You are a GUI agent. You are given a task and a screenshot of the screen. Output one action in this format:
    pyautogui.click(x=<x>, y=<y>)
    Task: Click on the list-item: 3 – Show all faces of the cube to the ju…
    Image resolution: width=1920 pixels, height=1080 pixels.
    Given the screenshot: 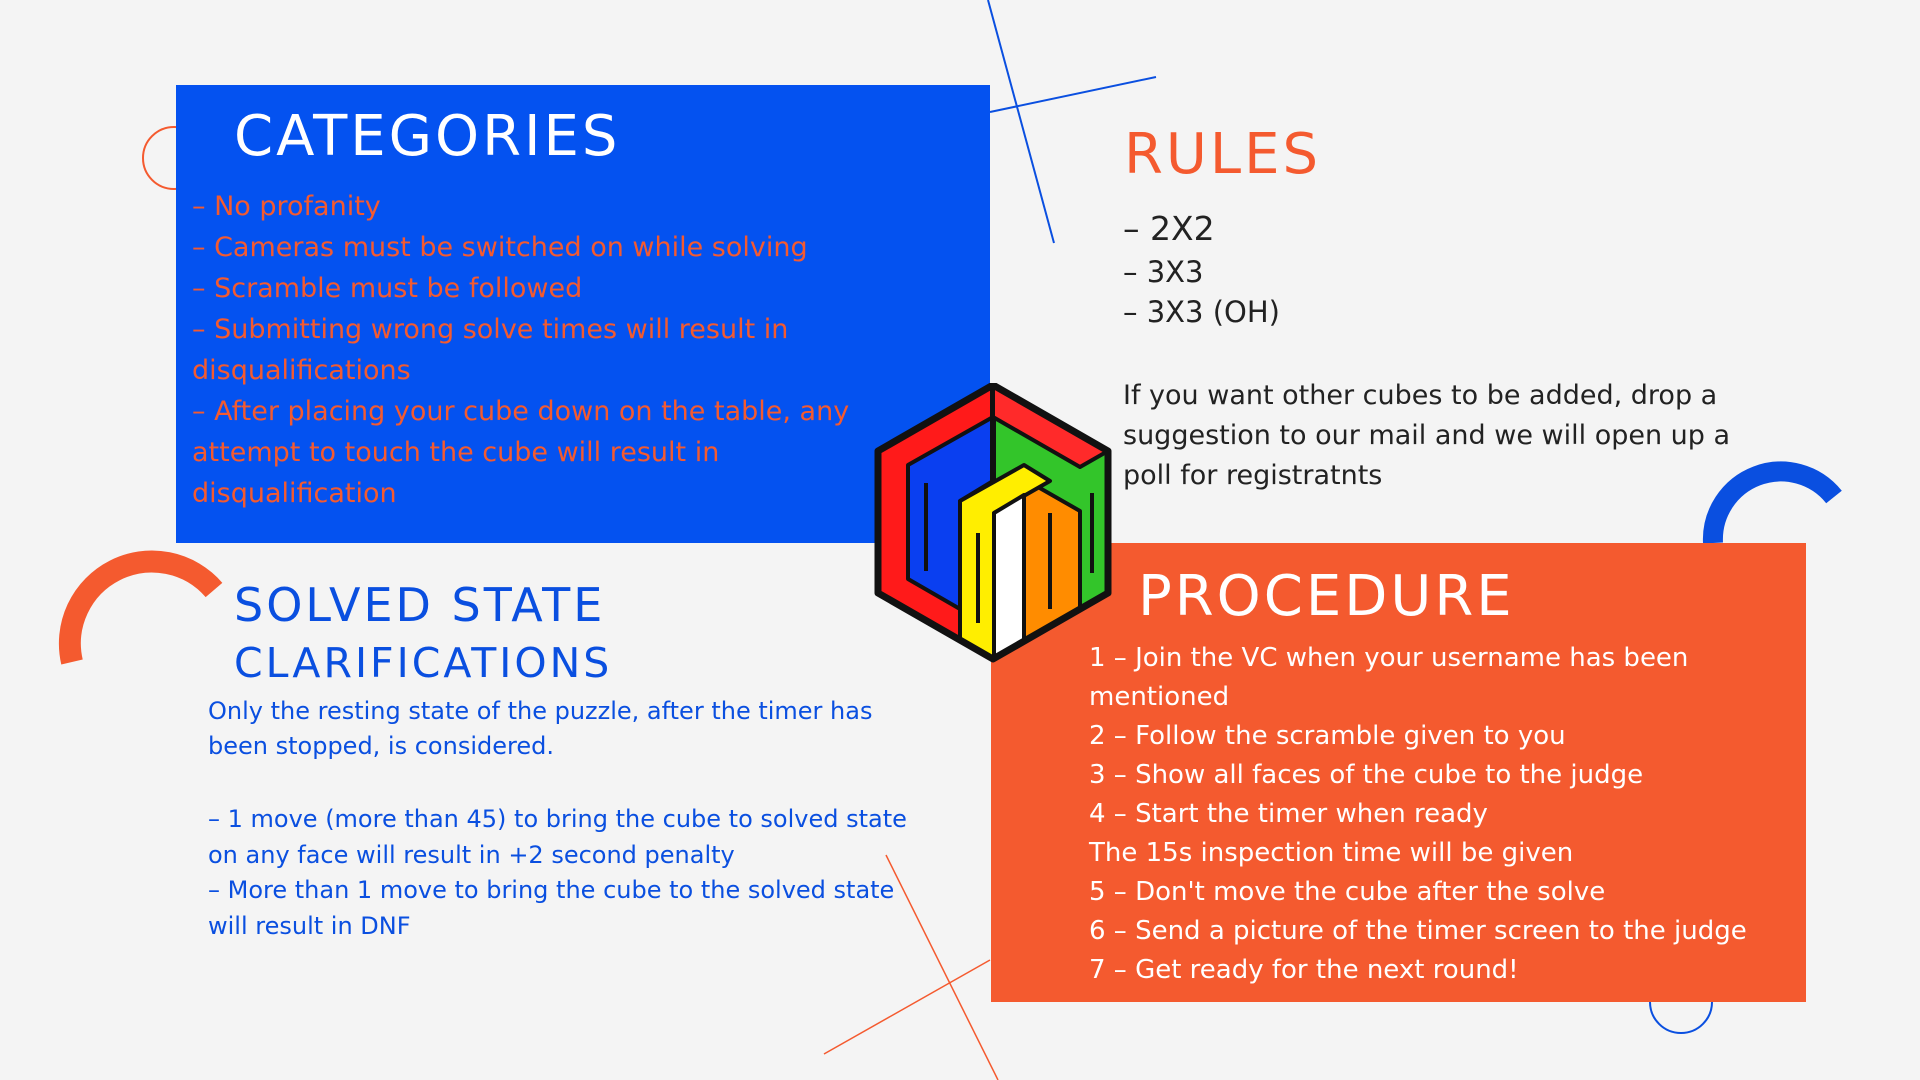 What is the action you would take?
    pyautogui.click(x=1366, y=775)
    